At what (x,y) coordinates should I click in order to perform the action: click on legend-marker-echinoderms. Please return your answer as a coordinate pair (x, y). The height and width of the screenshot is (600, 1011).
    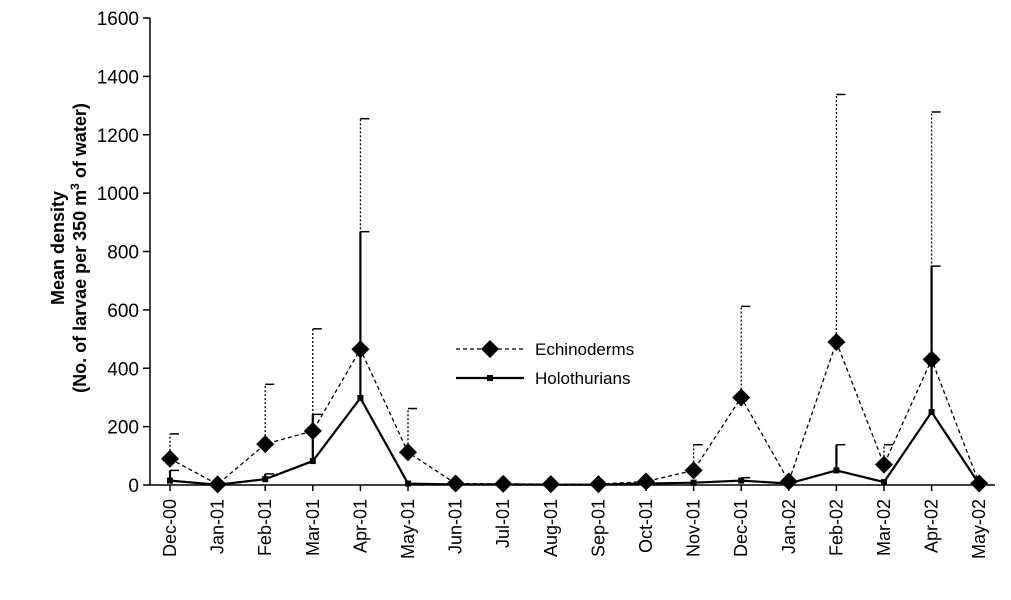
    Looking at the image, I should click on (490, 349).